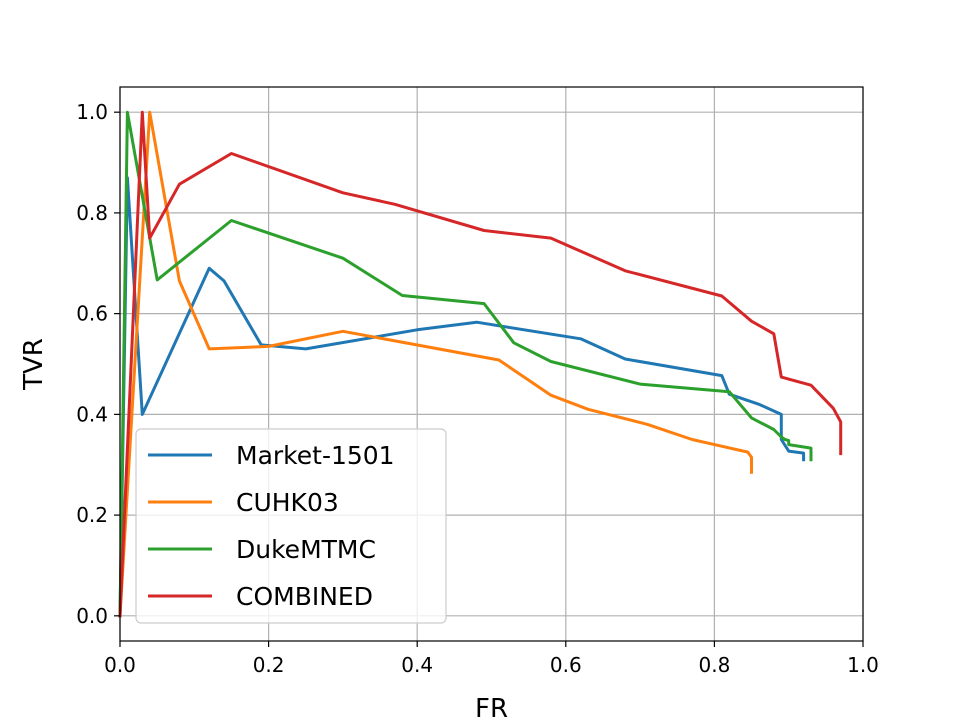 This screenshot has width=960, height=720. What do you see at coordinates (306, 549) in the screenshot?
I see `legend-label: DukeMTMC` at bounding box center [306, 549].